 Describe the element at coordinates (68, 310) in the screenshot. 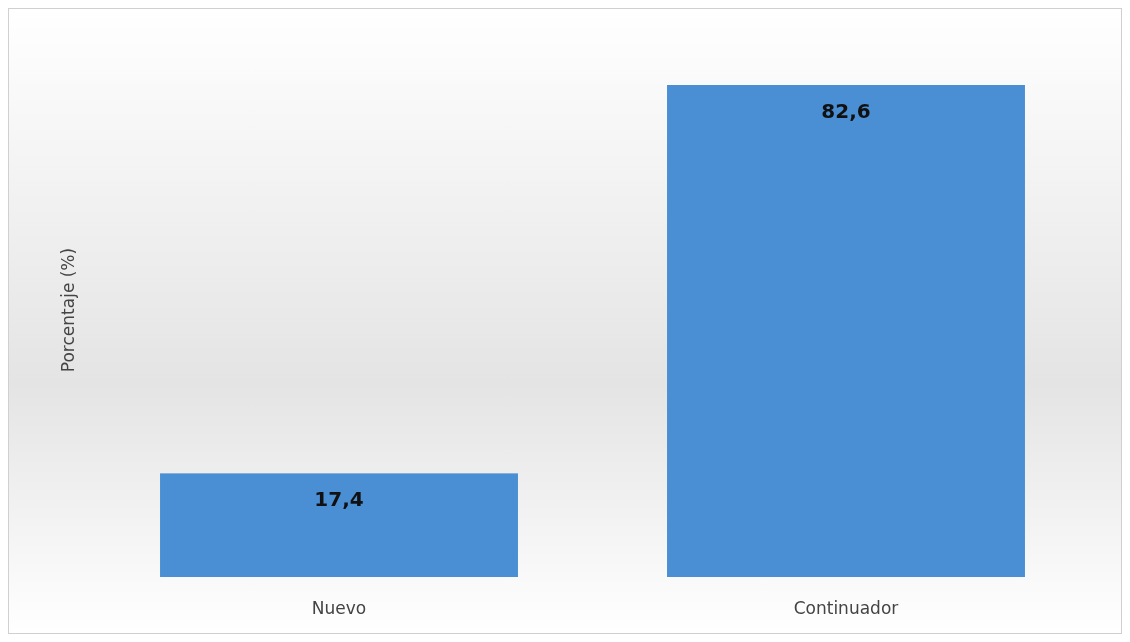

I see `y-axis-title: Porcentaje (%)` at that location.